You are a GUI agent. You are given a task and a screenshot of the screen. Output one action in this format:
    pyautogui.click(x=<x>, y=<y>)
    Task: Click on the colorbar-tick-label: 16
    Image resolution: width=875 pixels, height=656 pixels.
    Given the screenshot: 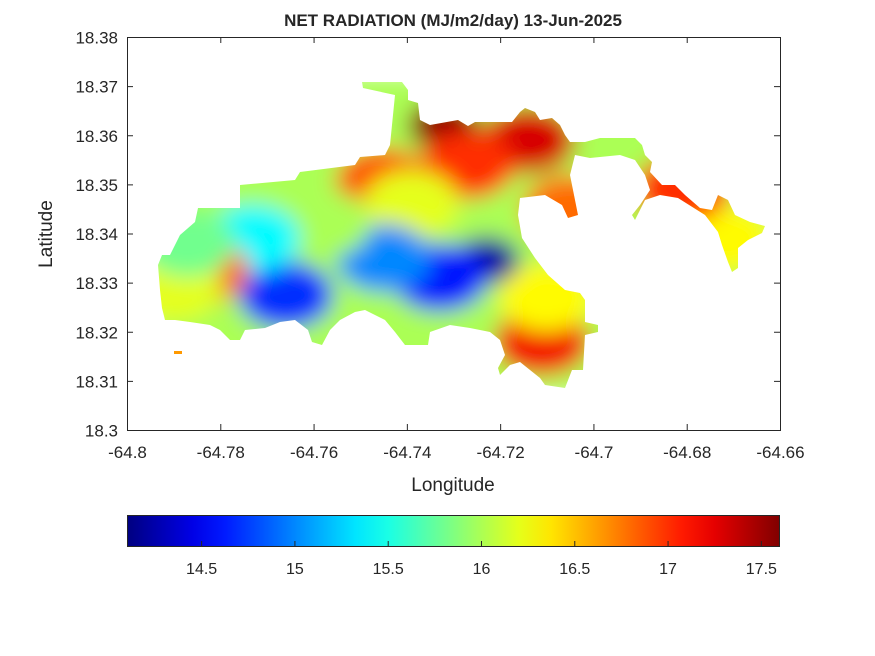 What is the action you would take?
    pyautogui.click(x=482, y=569)
    